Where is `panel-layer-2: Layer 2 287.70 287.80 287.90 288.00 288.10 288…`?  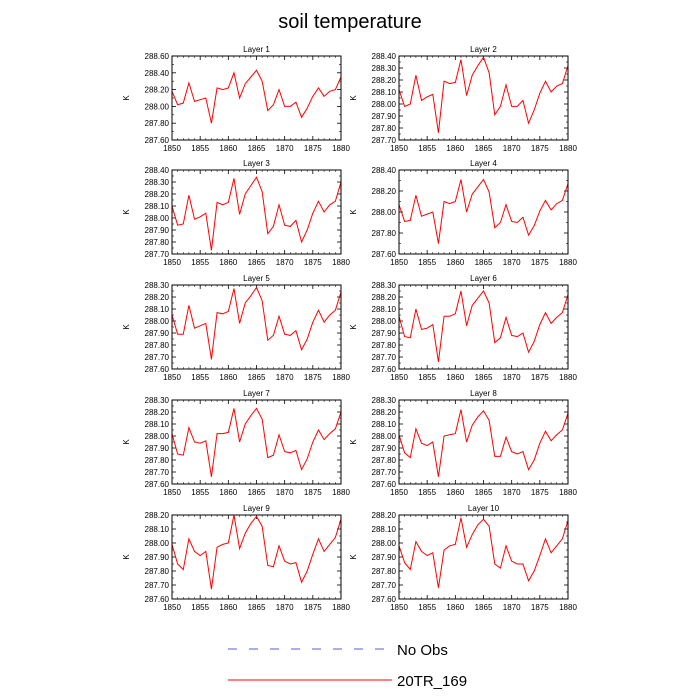 panel-layer-2: Layer 2 287.70 287.80 287.90 288.00 288.10 288… is located at coordinates (463, 99).